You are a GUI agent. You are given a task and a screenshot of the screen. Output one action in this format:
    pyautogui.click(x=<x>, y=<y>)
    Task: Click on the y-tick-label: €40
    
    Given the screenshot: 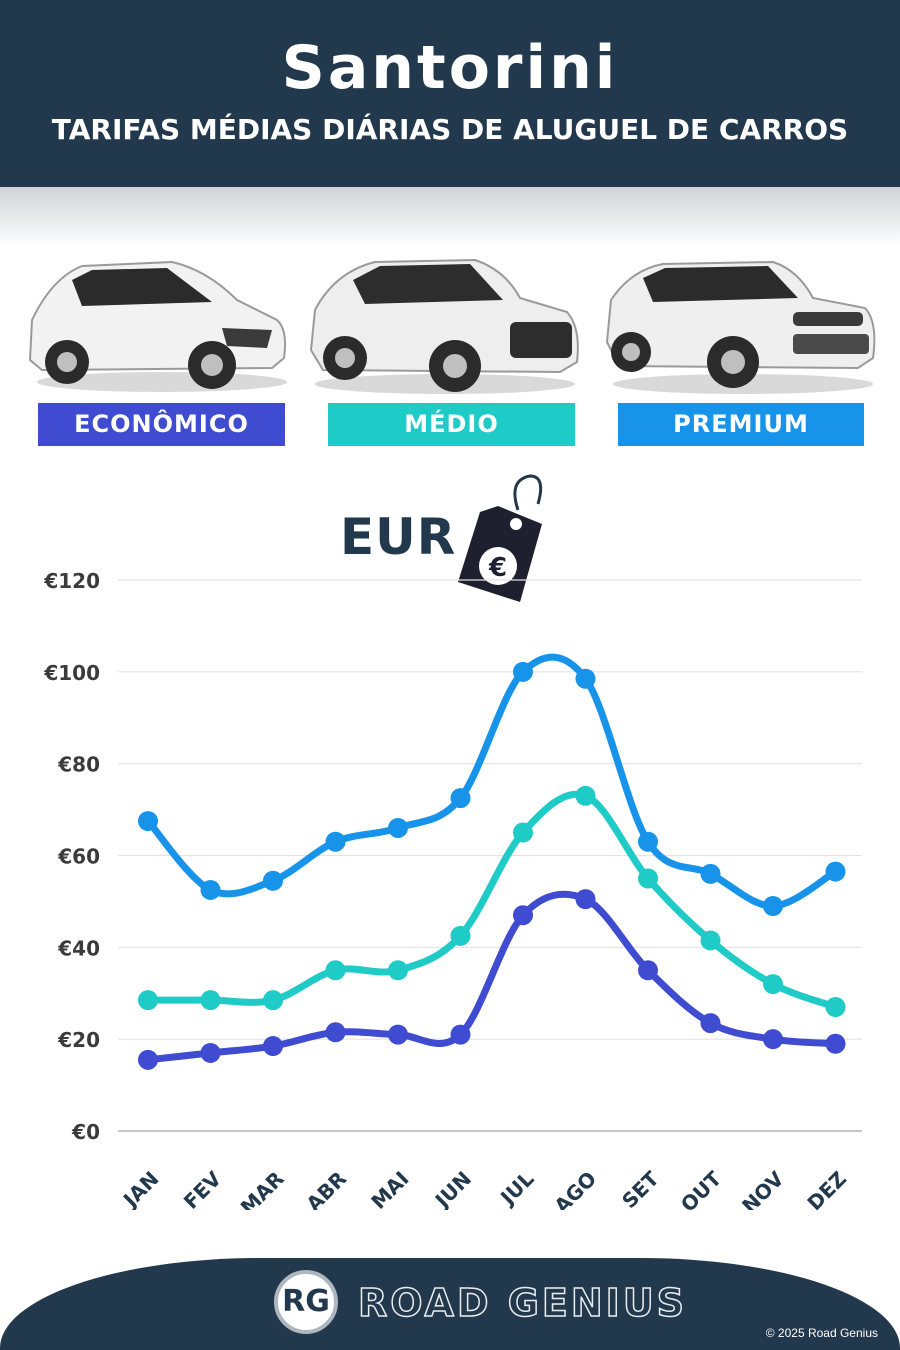 What is the action you would take?
    pyautogui.click(x=78, y=948)
    